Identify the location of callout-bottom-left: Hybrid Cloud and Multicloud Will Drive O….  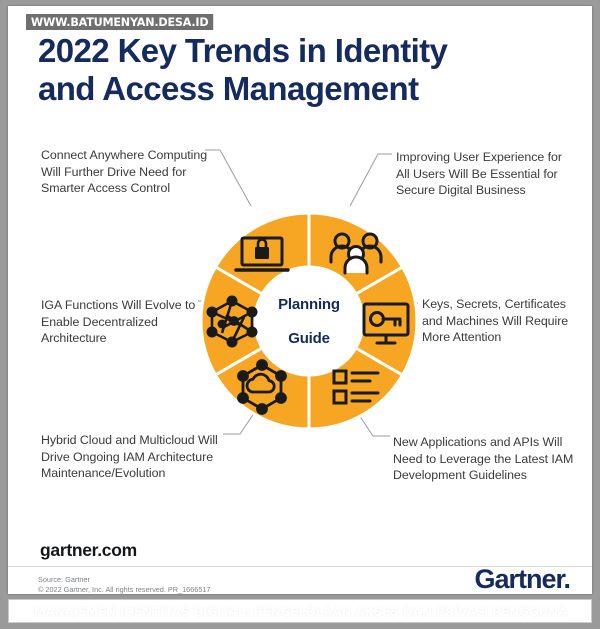
(129, 457).